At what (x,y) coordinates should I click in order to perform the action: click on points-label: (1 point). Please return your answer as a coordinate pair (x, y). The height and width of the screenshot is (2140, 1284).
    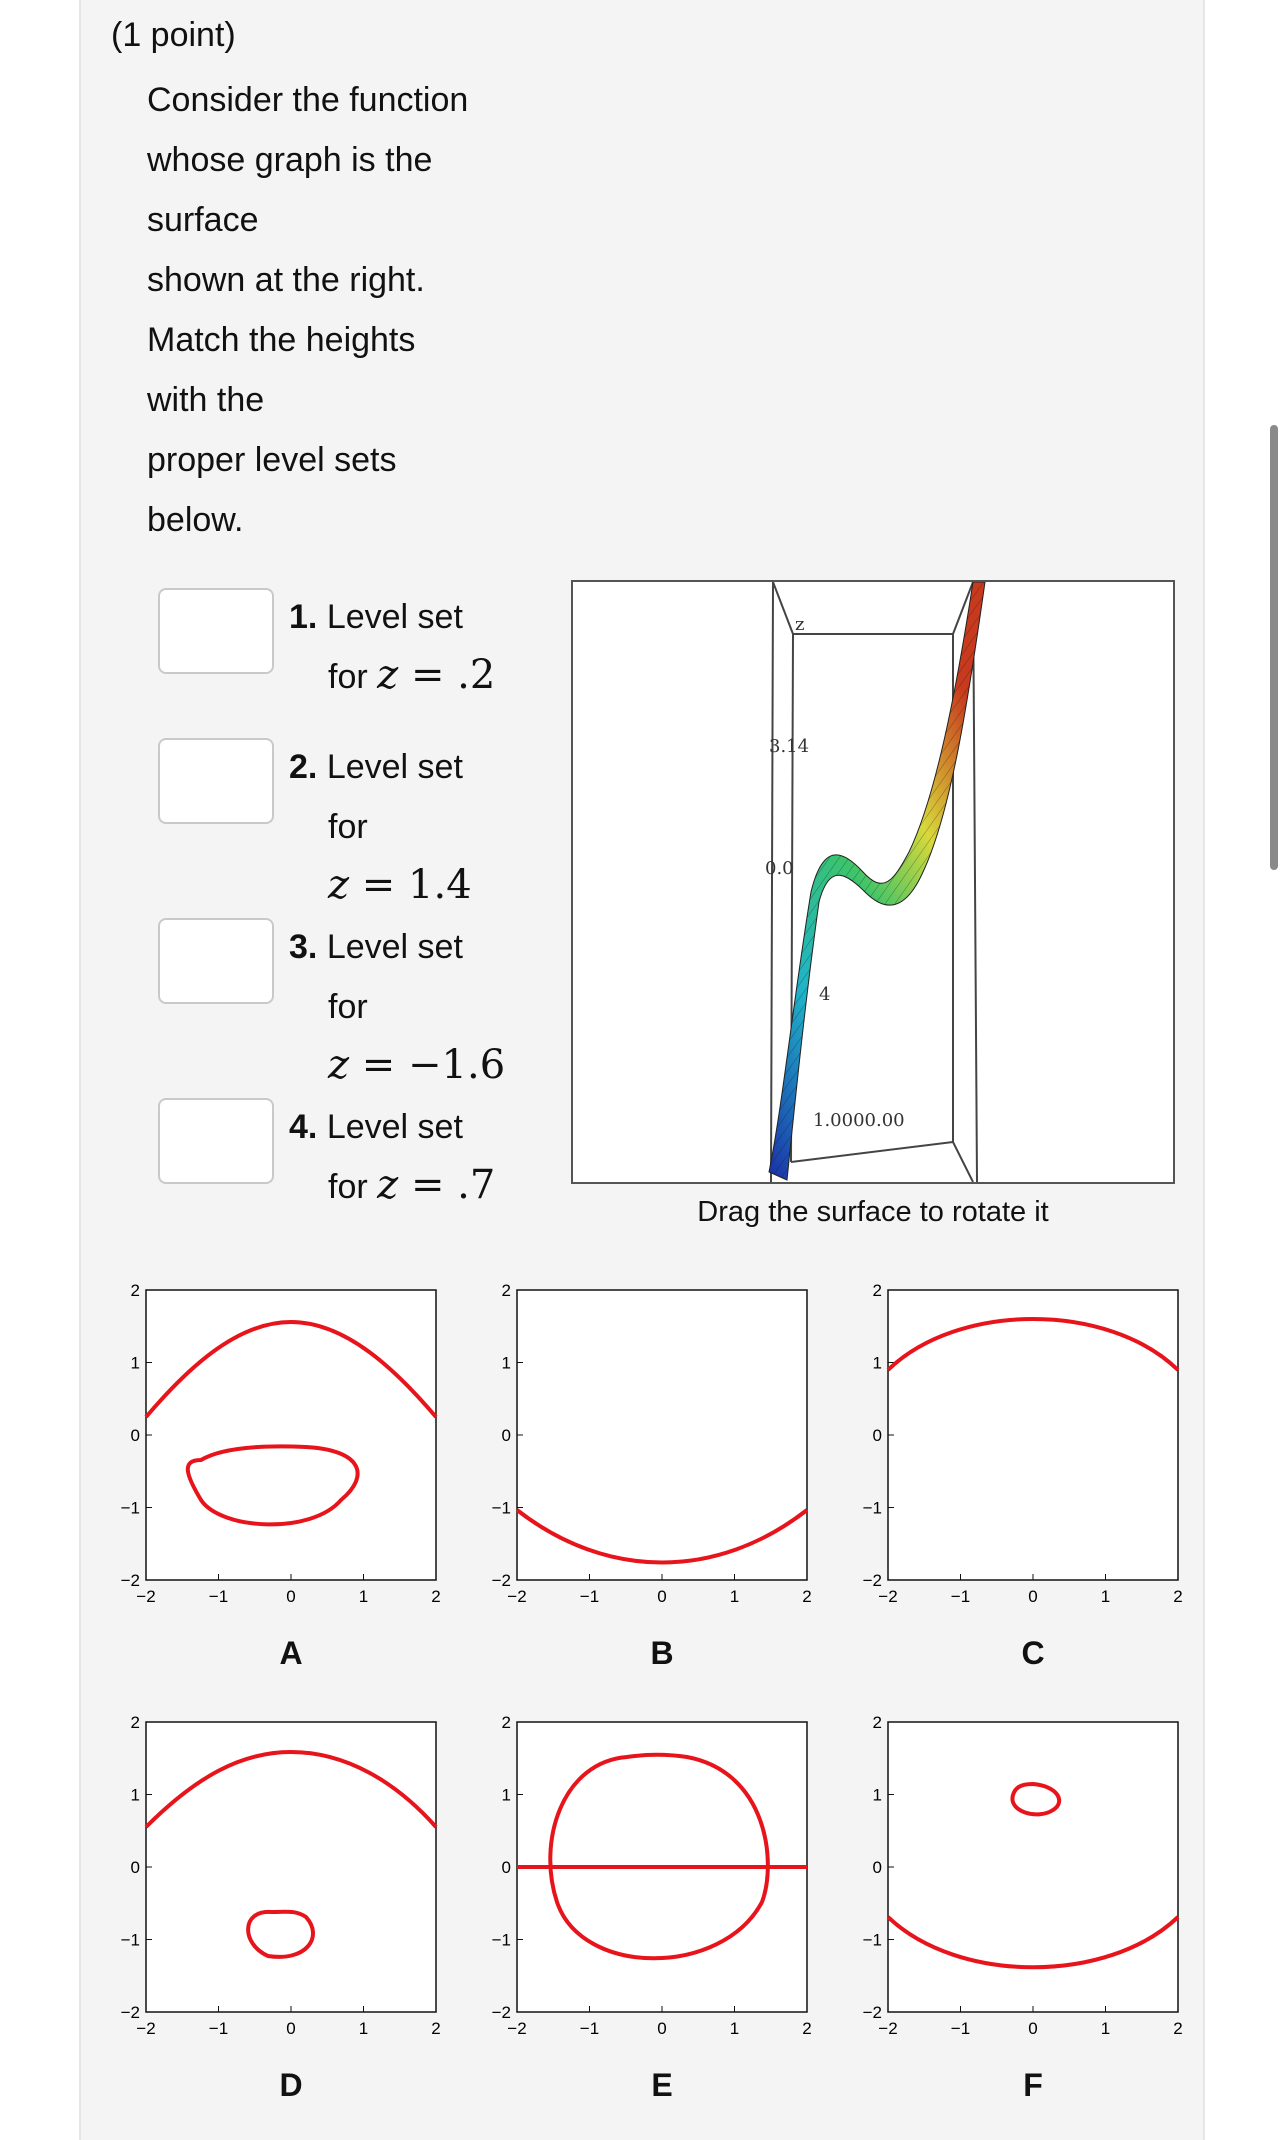
    Looking at the image, I should click on (173, 35).